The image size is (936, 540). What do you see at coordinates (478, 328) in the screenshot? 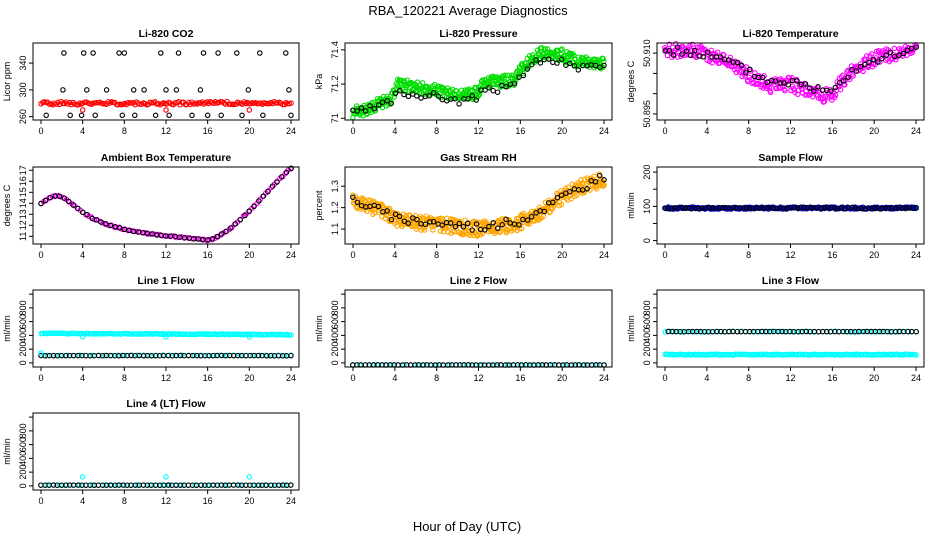
I see `plot-frame` at bounding box center [478, 328].